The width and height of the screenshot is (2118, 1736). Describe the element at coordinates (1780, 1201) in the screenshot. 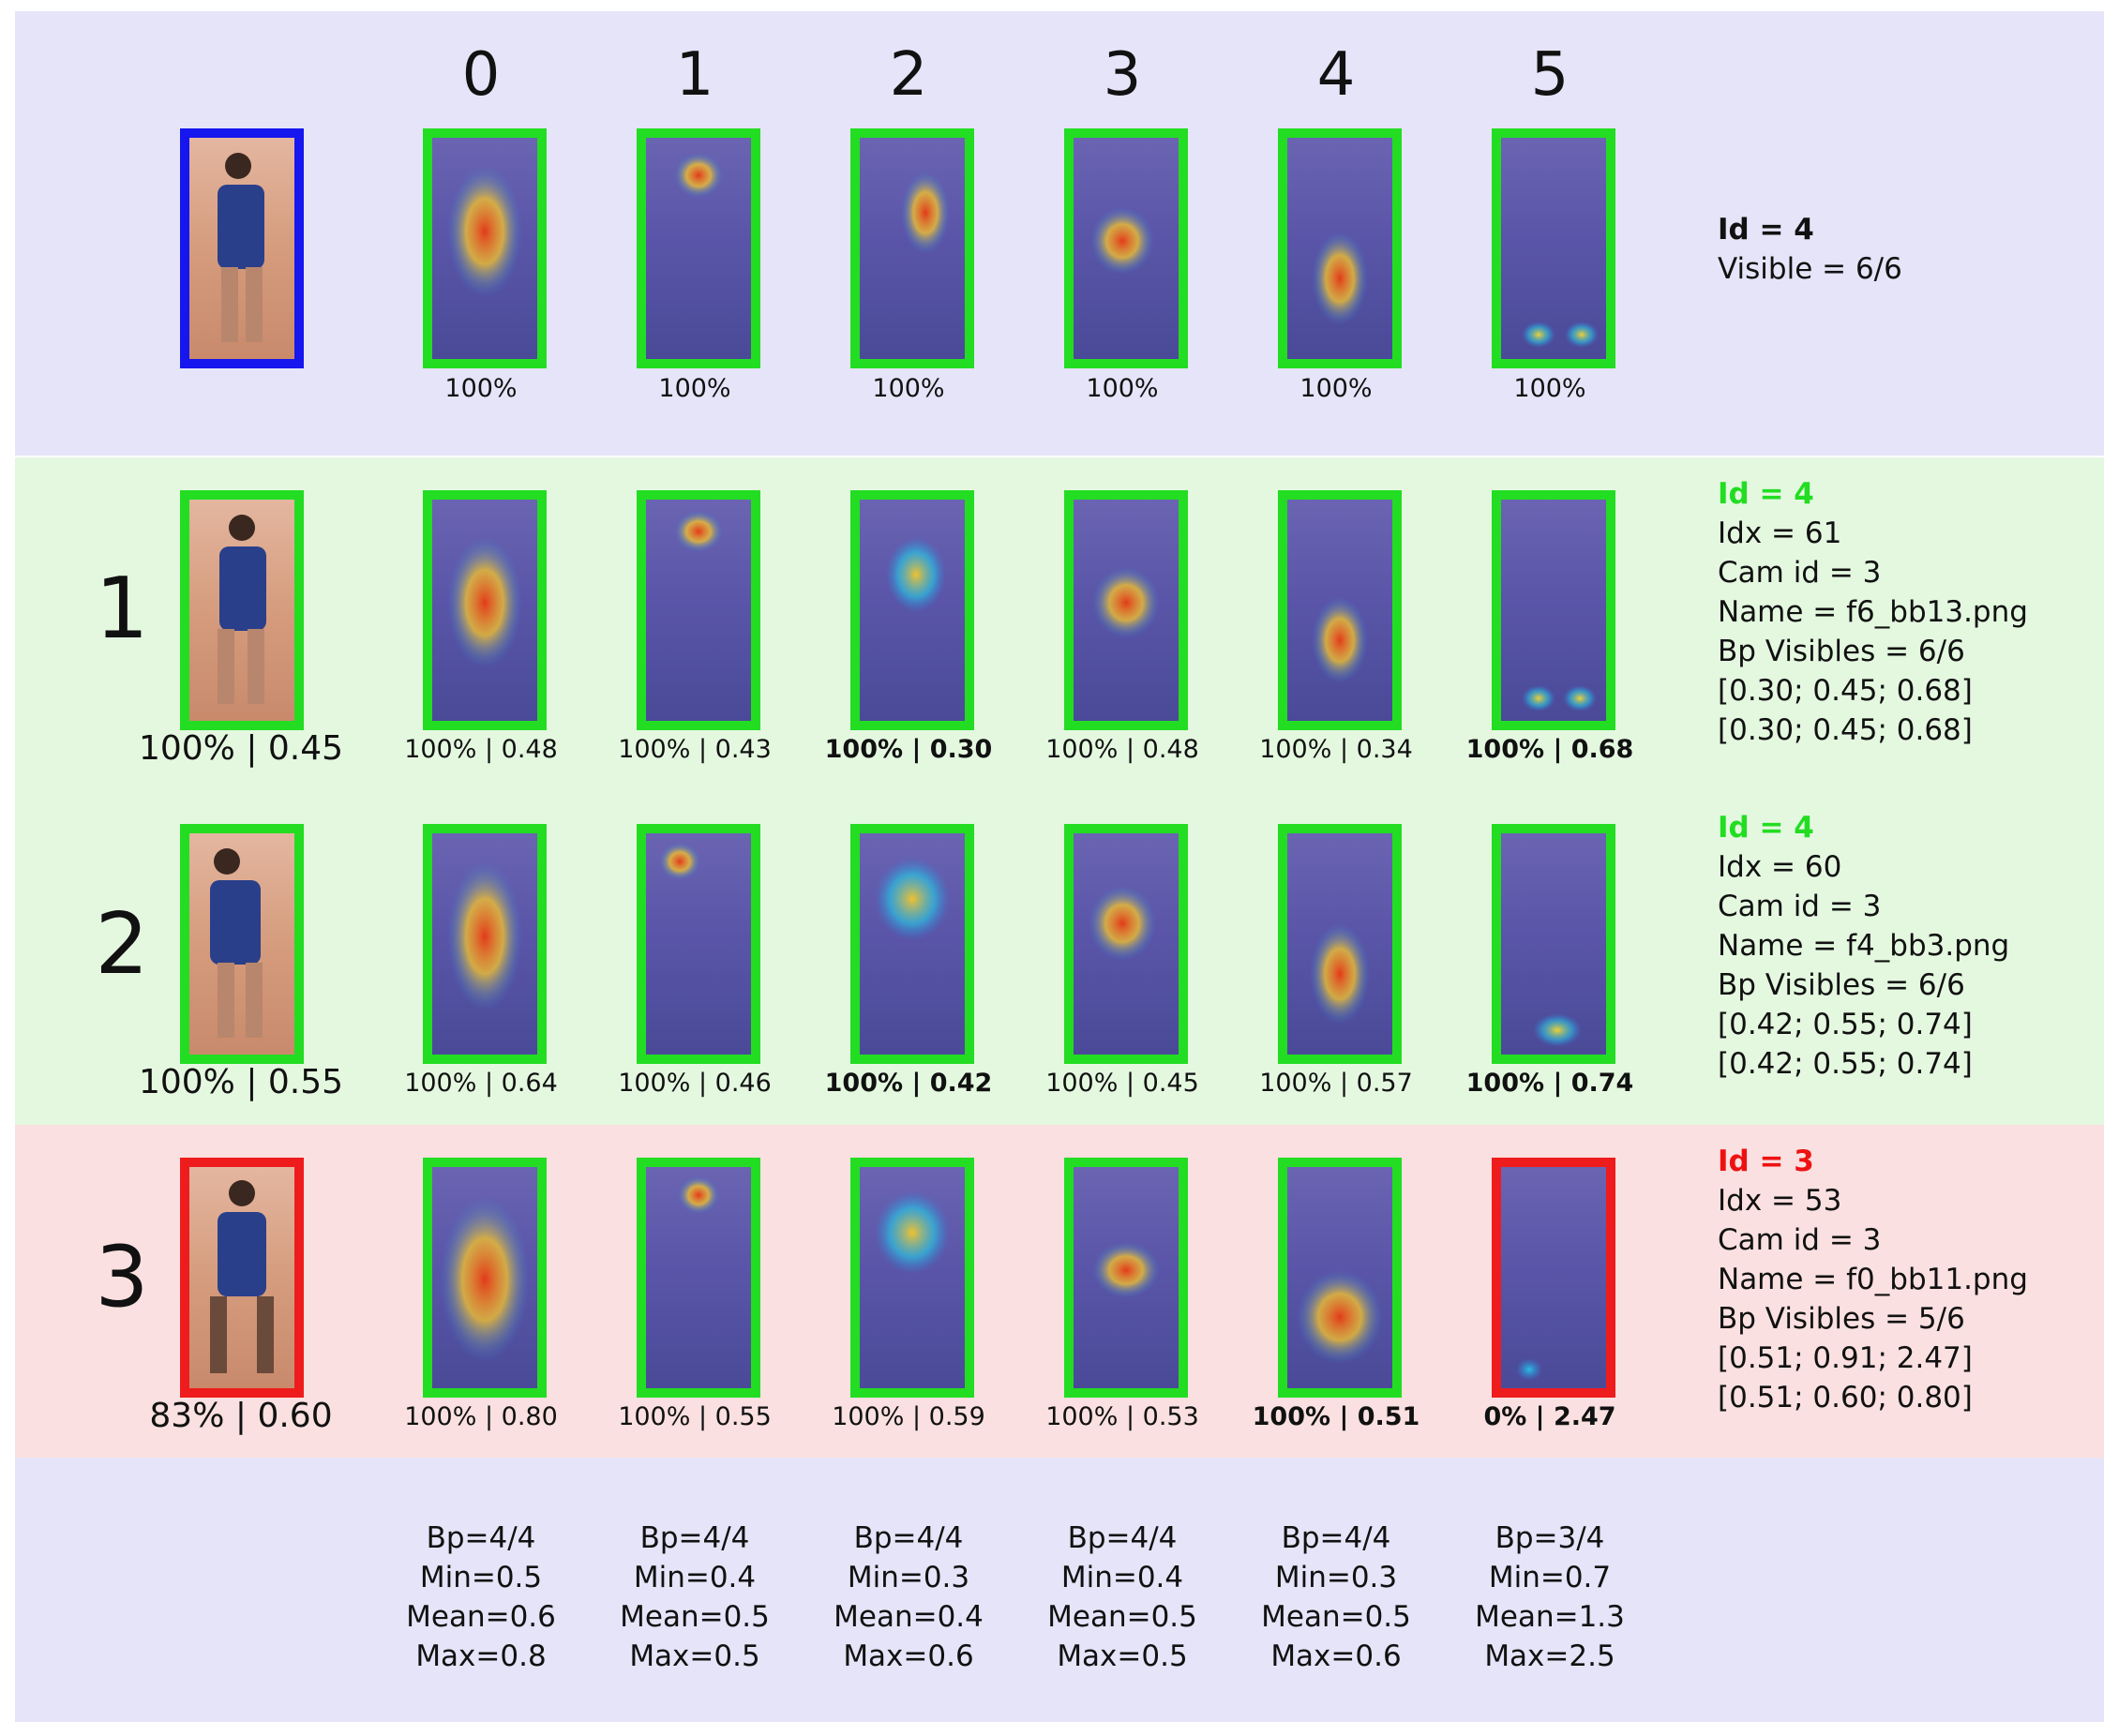

I see `gallery-idx: Idx = 53` at that location.